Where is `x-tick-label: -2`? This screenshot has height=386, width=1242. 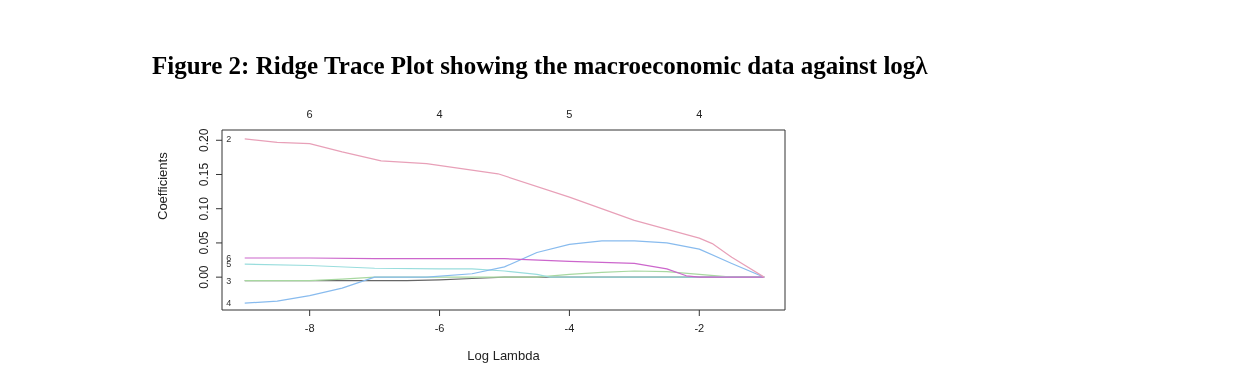 x-tick-label: -2 is located at coordinates (699, 327).